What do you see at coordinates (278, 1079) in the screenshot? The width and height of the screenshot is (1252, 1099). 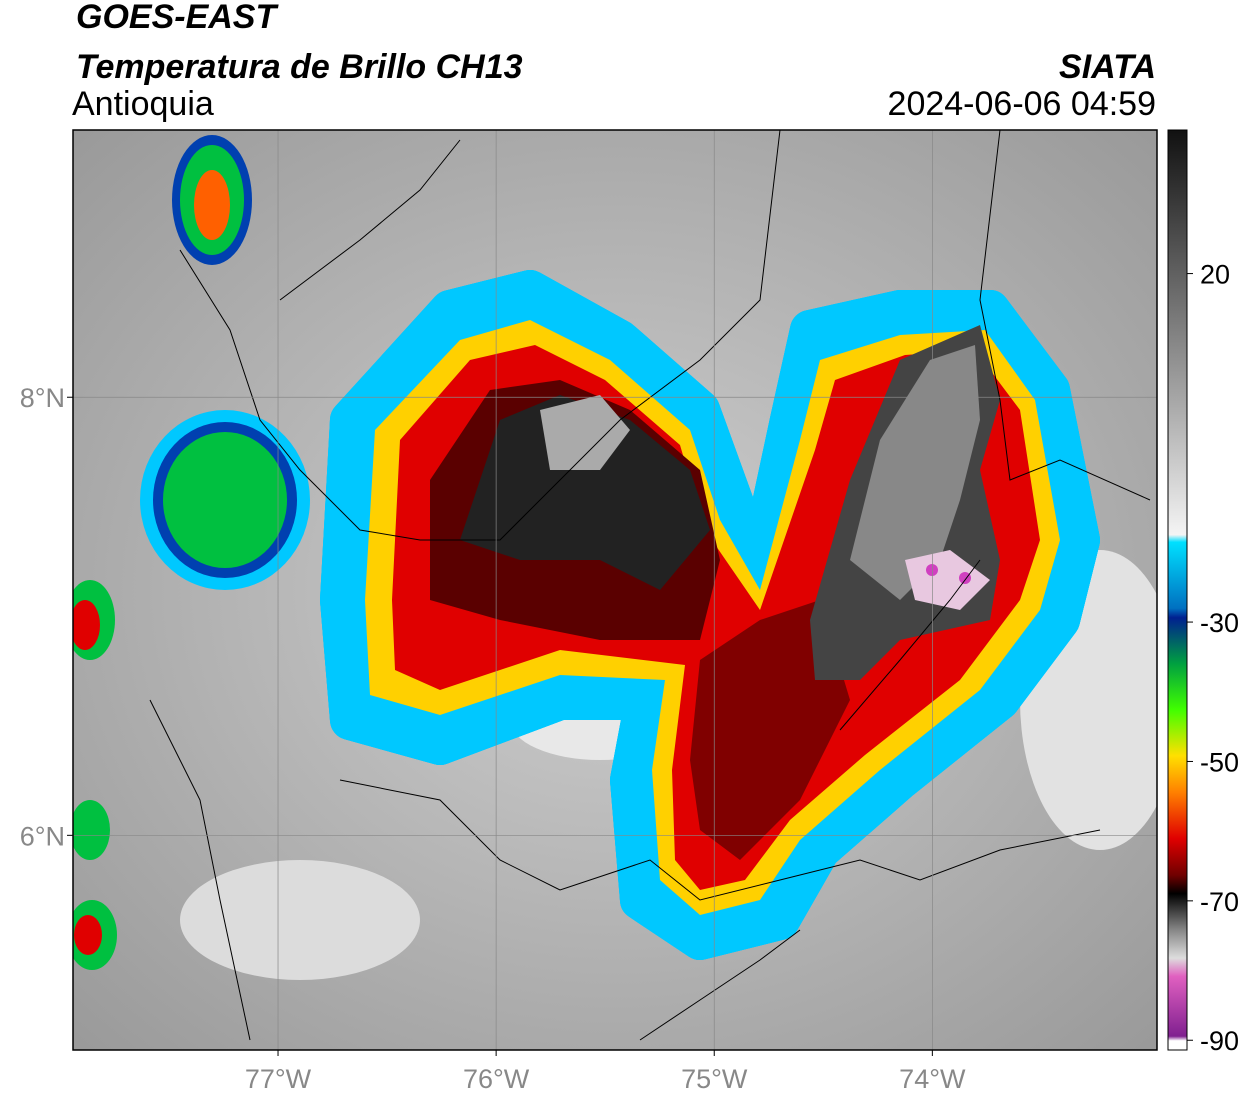 I see `lon-label: 77°W` at bounding box center [278, 1079].